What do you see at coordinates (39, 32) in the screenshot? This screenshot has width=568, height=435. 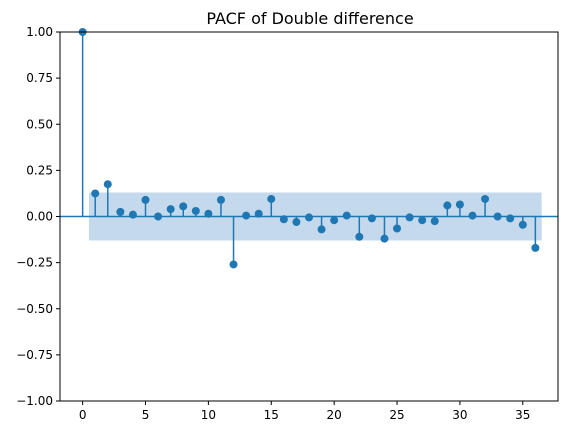 I see `y-tick-label: 1.00` at bounding box center [39, 32].